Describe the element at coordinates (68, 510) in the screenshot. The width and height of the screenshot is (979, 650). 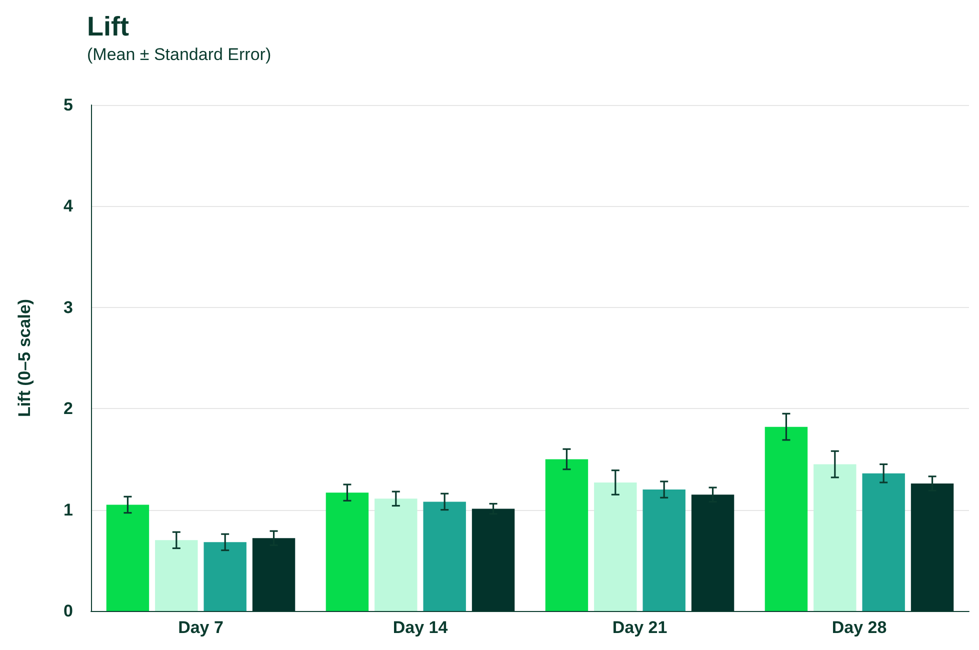
I see `y-tick-label: 1` at that location.